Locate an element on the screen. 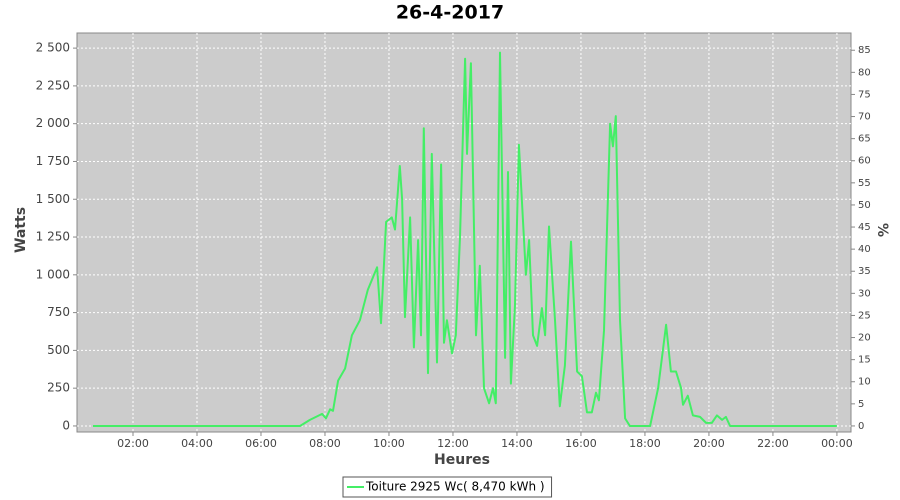 This screenshot has height=500, width=900. y2-tick-label: 10 is located at coordinates (864, 382).